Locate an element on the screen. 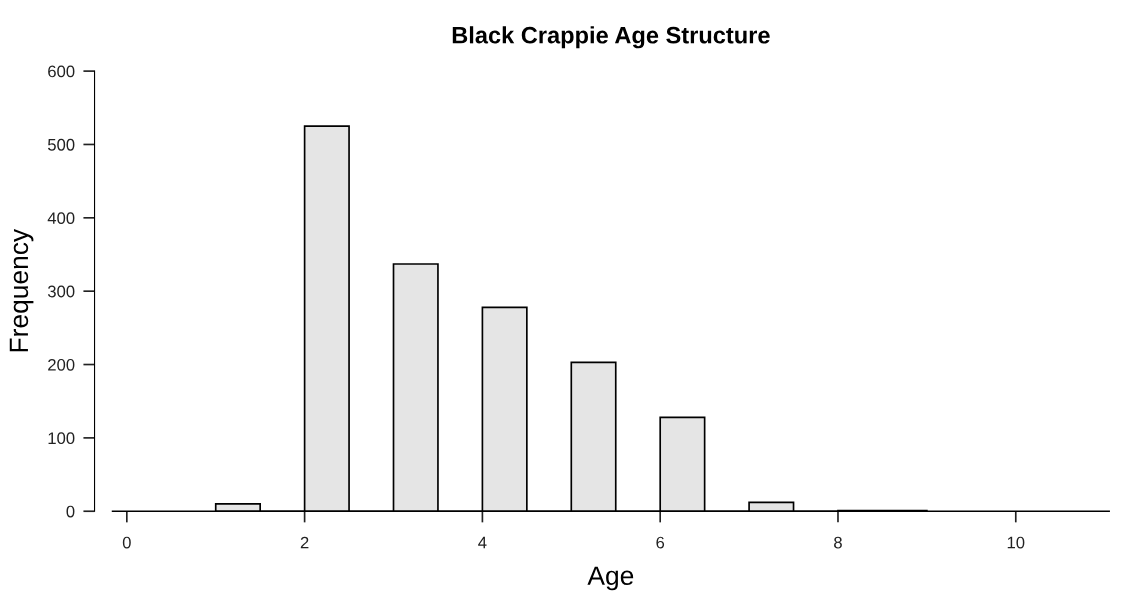 This screenshot has width=1126, height=613. y-tick-label: 600 is located at coordinates (61, 71).